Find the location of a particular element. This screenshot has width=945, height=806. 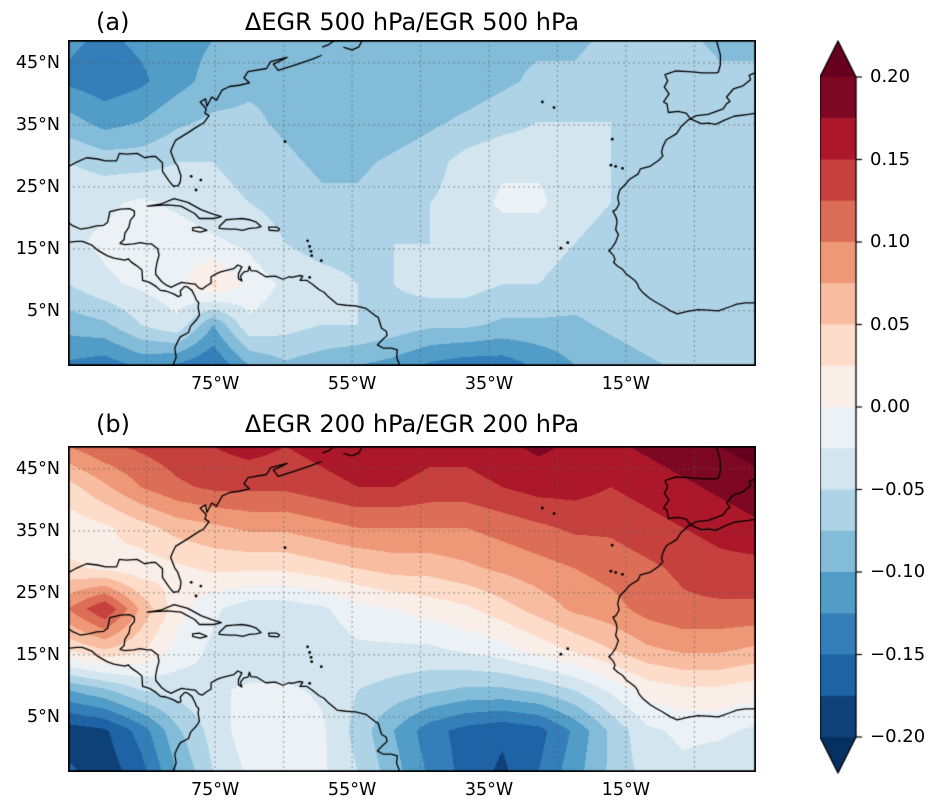

colorbar-tick-label: −0.20 is located at coordinates (898, 736).